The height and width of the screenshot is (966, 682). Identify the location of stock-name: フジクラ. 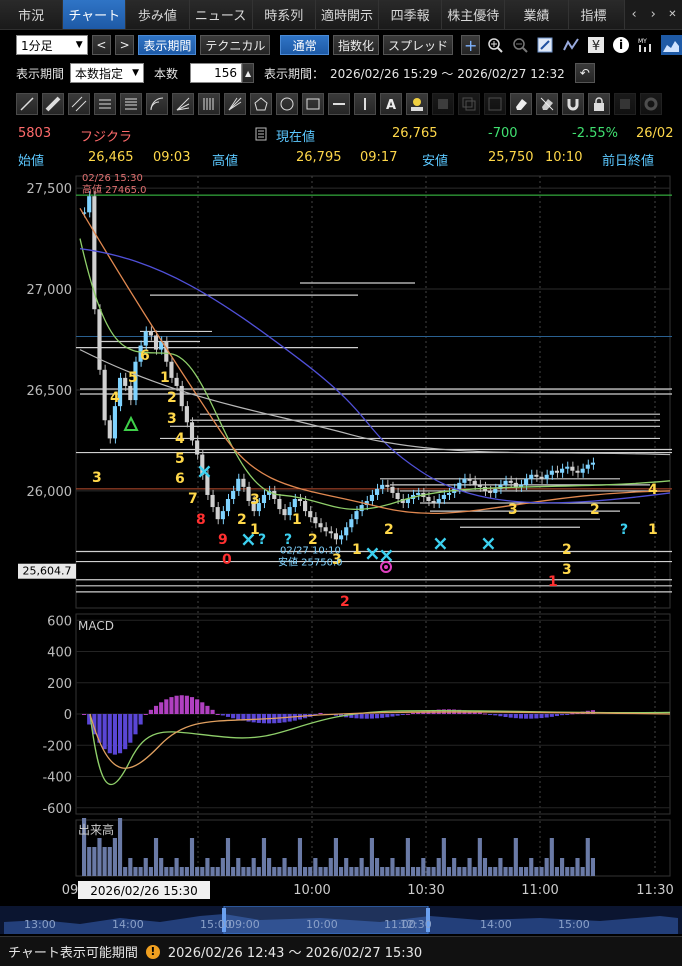
(106, 137).